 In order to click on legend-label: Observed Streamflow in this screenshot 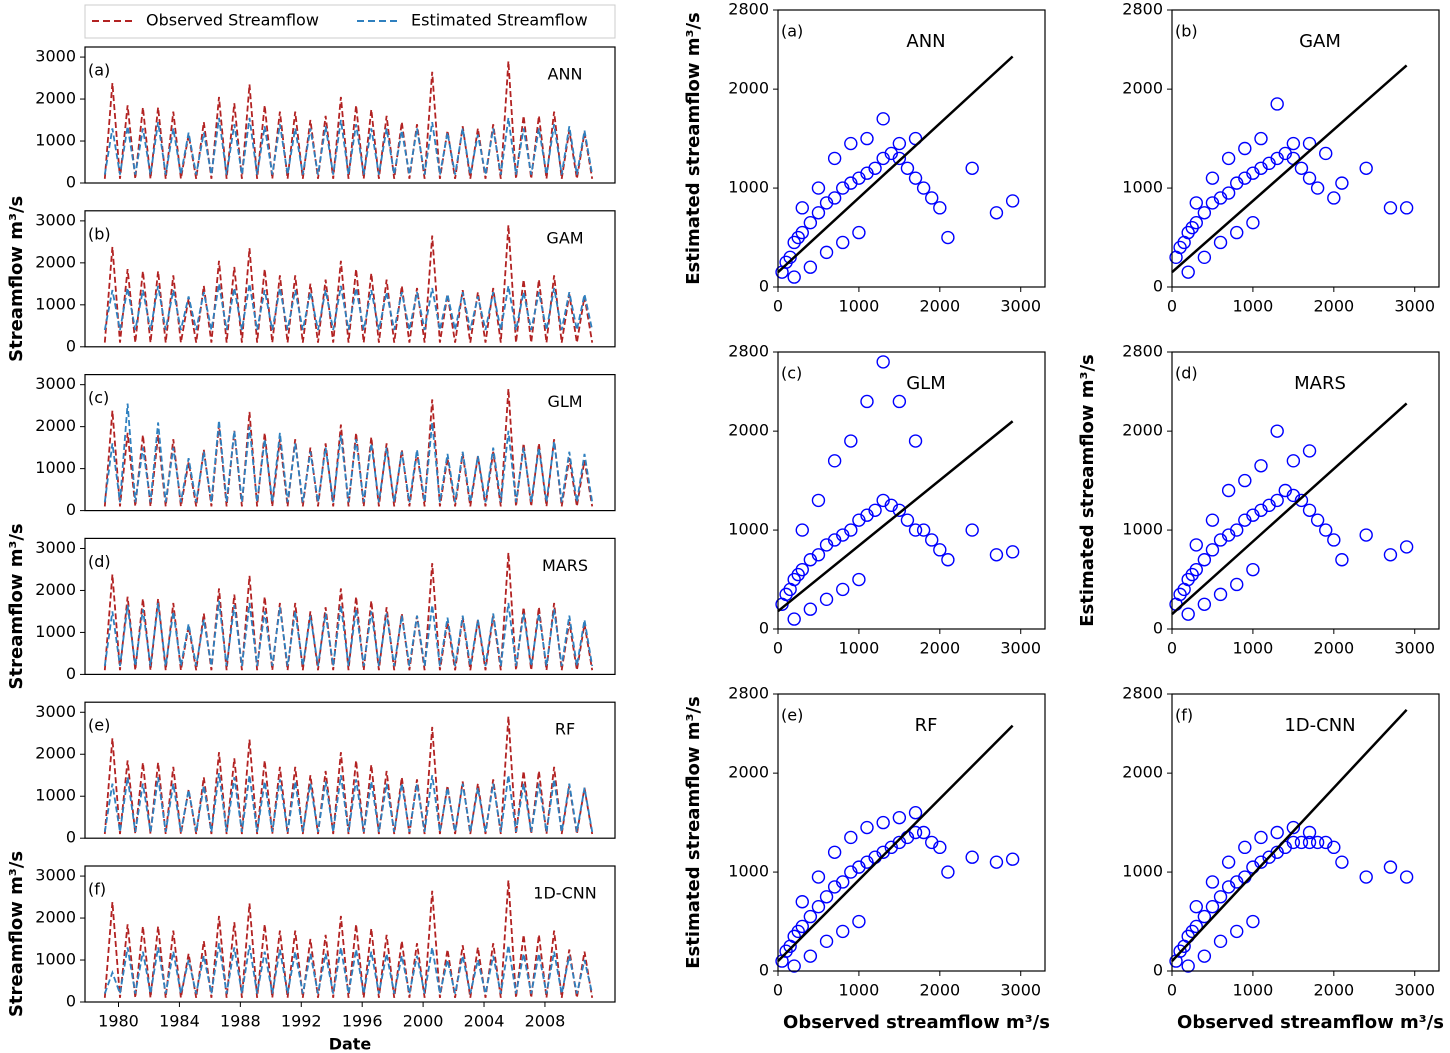, I will do `click(232, 20)`.